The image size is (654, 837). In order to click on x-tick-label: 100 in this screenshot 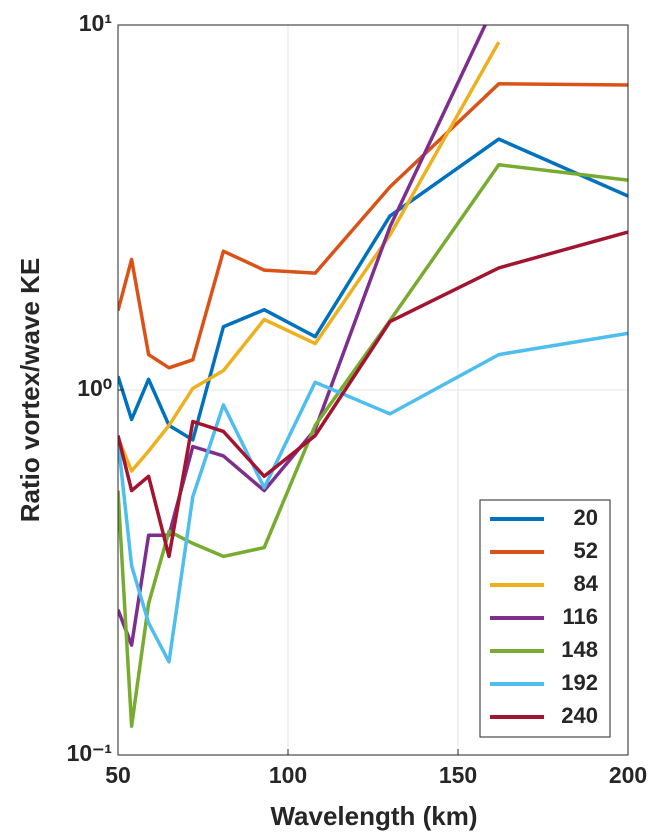, I will do `click(288, 775)`.